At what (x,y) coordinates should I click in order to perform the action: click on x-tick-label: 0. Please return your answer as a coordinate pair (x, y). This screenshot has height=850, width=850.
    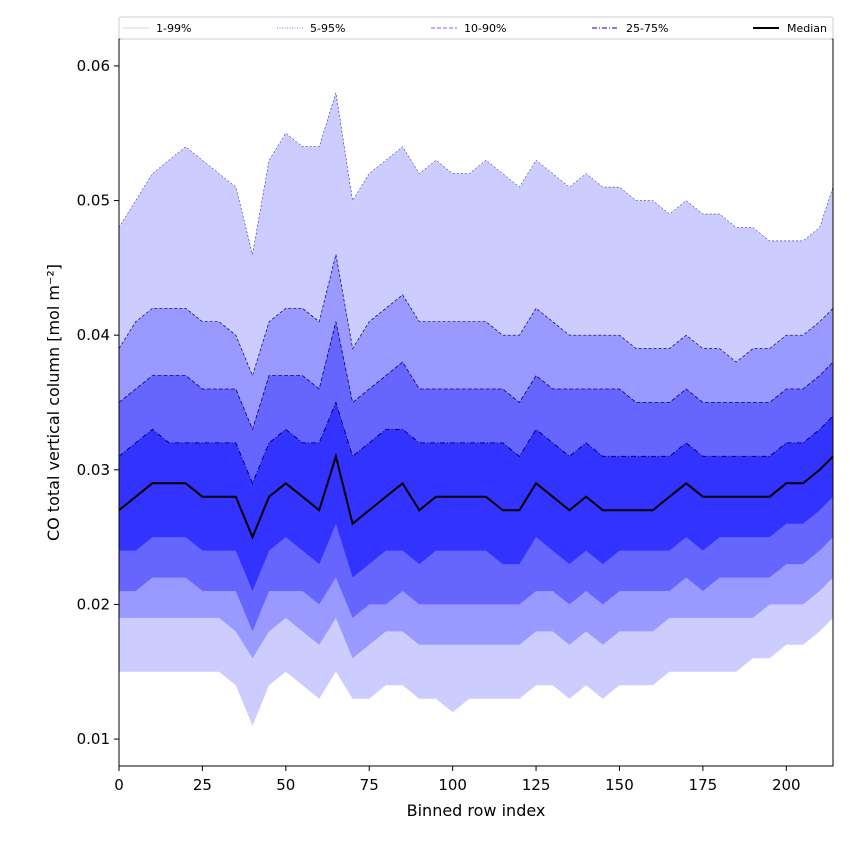
    Looking at the image, I should click on (119, 785).